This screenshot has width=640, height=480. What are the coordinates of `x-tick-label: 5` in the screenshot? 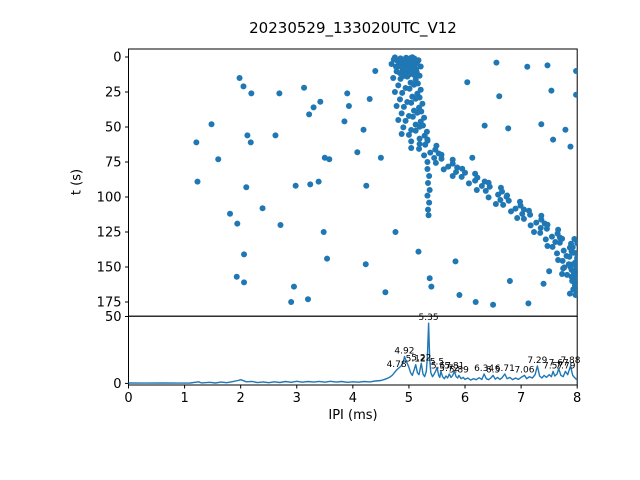 It's located at (409, 398).